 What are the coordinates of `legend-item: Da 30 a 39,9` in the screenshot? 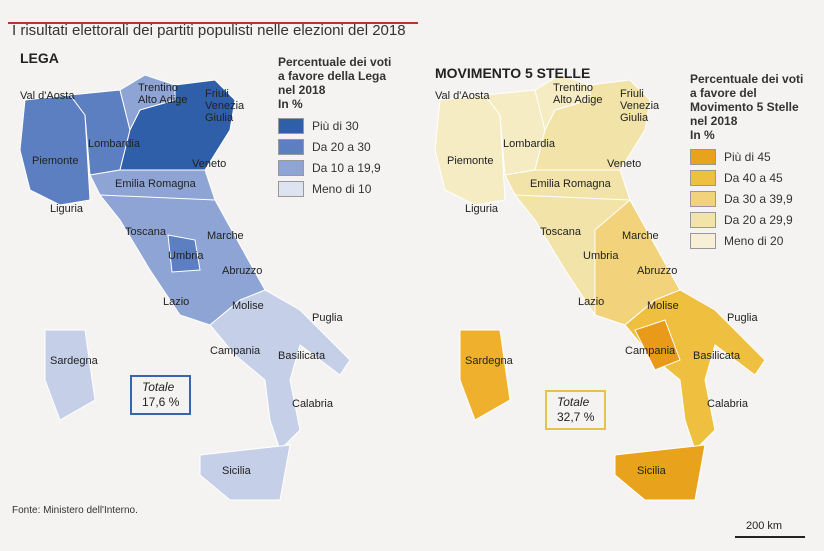 It's located at (741, 198).